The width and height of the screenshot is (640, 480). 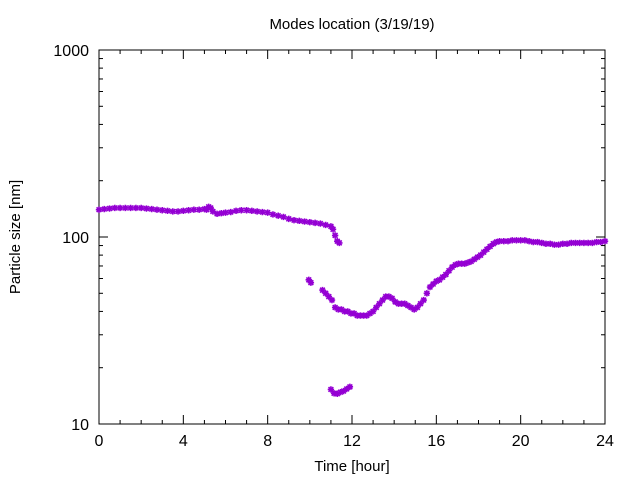 What do you see at coordinates (436, 441) in the screenshot?
I see `x-tick-label: 16` at bounding box center [436, 441].